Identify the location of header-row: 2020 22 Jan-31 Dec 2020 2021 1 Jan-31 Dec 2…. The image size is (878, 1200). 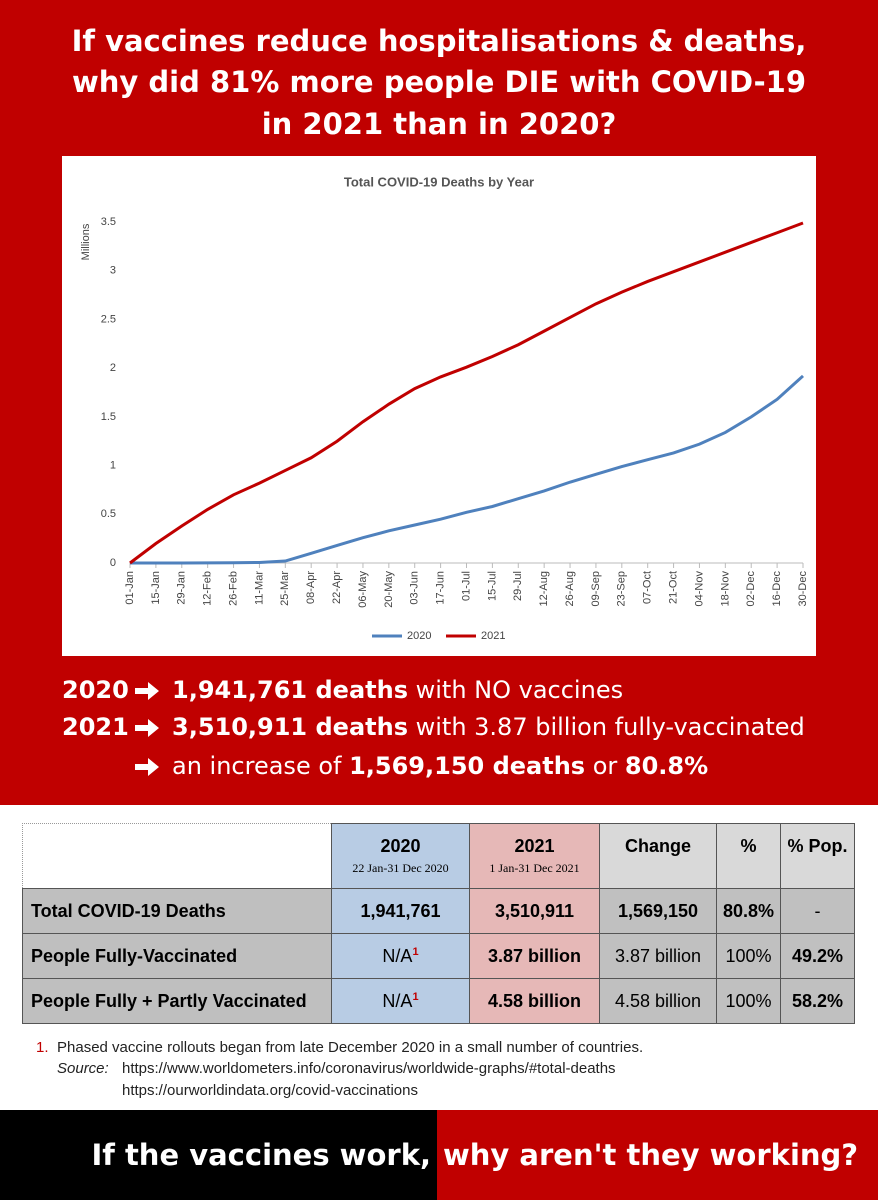
(438, 856).